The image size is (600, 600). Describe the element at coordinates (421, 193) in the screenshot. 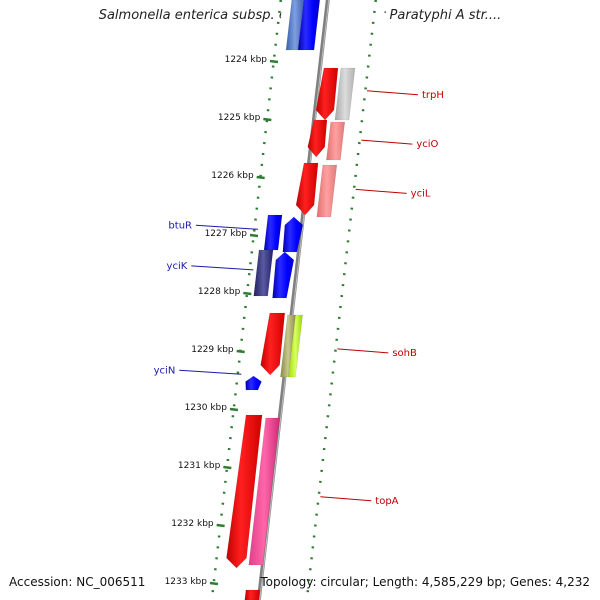

I see `gene-label-yciL: yciL` at that location.